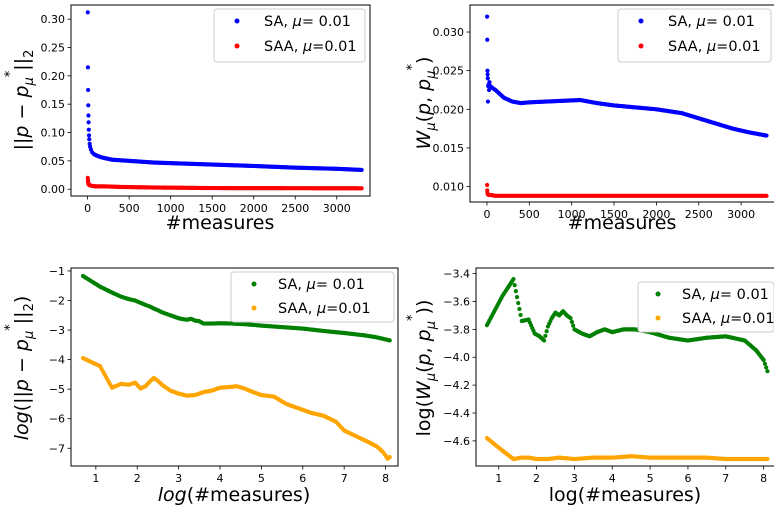  I want to click on y-tick-label: −7, so click(57, 448).